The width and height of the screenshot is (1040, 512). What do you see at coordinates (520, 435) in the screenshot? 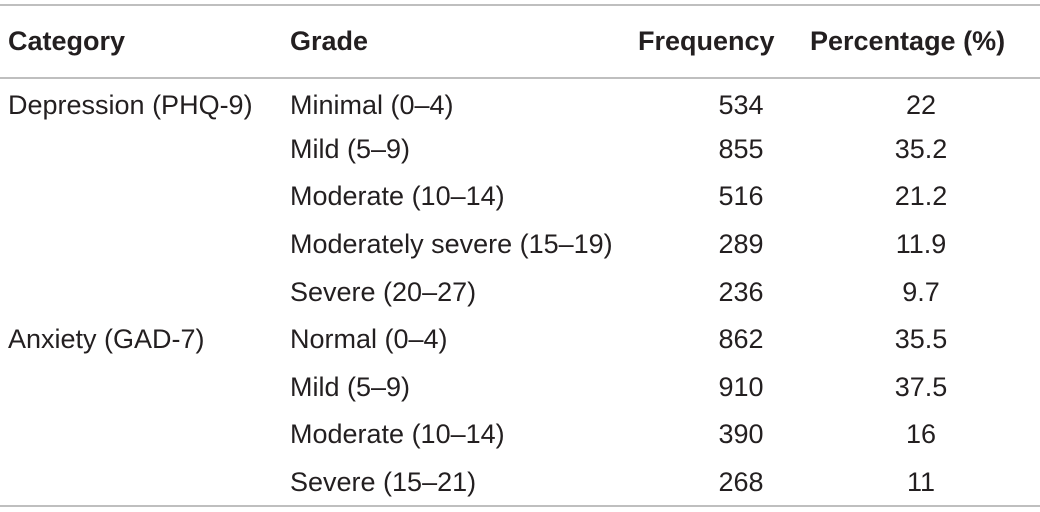
I see `table-row: Moderate (10–14) 390 16` at bounding box center [520, 435].